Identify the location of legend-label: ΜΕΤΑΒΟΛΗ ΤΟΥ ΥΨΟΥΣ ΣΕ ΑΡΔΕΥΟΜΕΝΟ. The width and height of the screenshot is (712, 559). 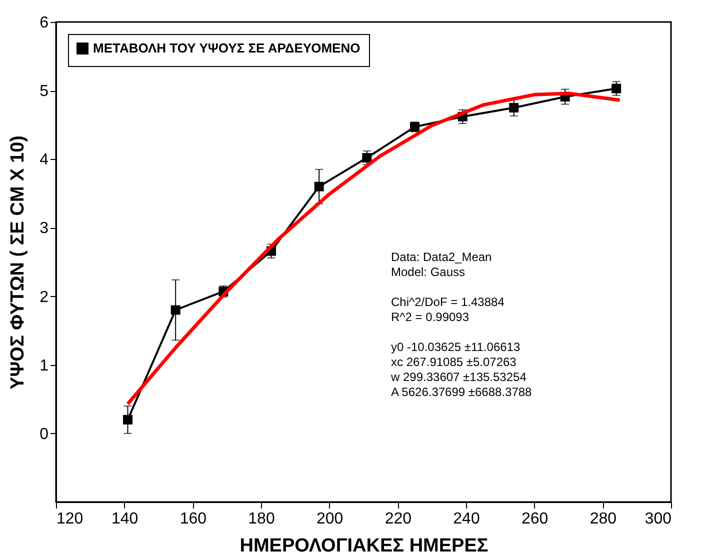
(226, 48).